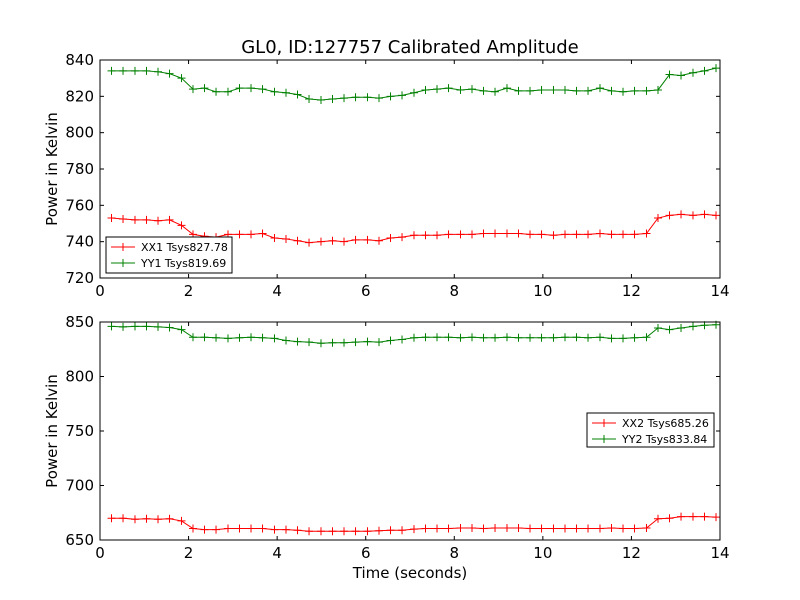 The width and height of the screenshot is (800, 600). I want to click on x-tick-label: 14, so click(719, 553).